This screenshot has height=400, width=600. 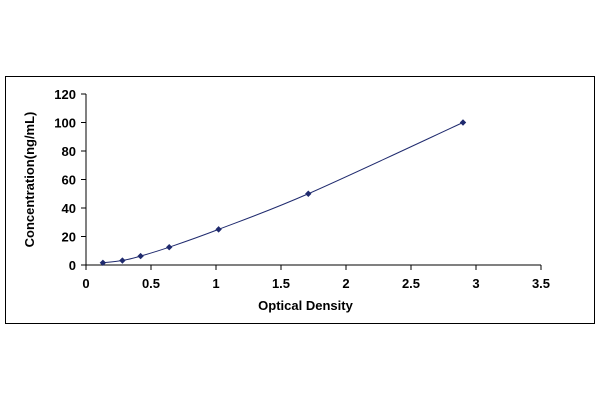 I want to click on x-tick-label: 2, so click(x=345, y=283).